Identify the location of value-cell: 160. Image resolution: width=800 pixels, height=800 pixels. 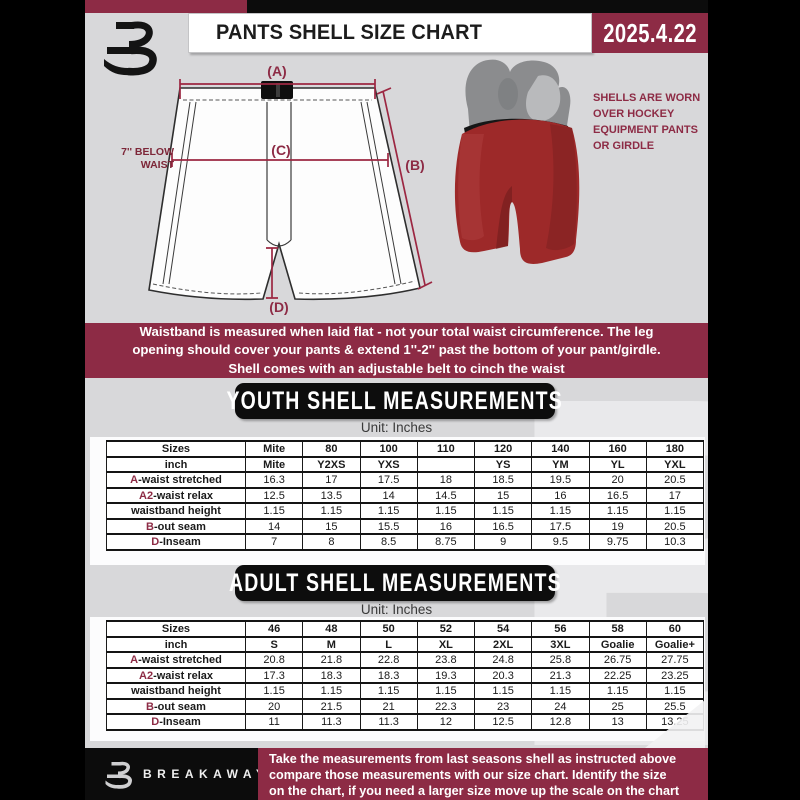
(618, 449).